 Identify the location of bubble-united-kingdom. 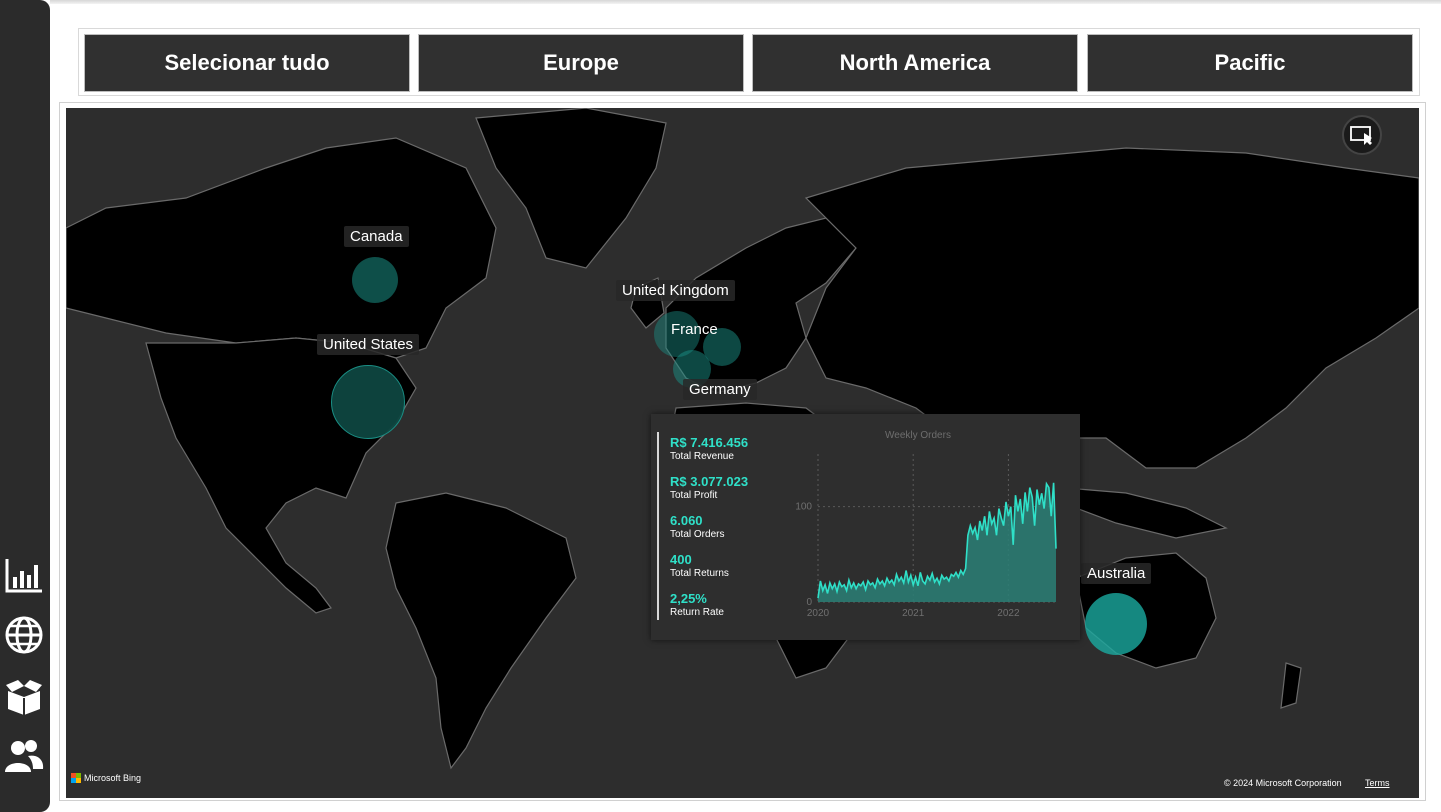
(677, 334).